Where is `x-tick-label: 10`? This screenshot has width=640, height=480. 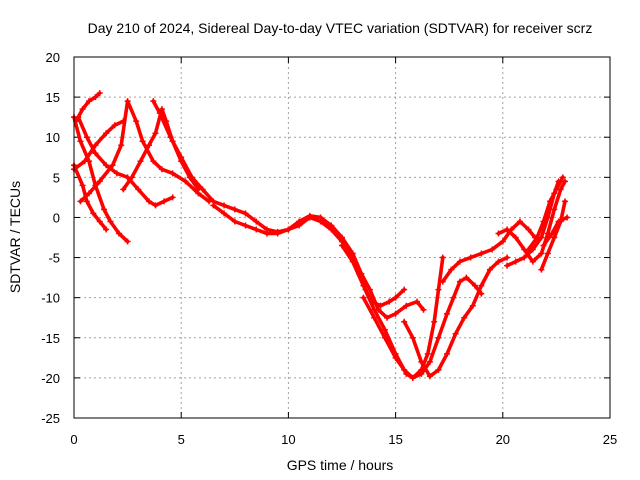 x-tick-label: 10 is located at coordinates (288, 439).